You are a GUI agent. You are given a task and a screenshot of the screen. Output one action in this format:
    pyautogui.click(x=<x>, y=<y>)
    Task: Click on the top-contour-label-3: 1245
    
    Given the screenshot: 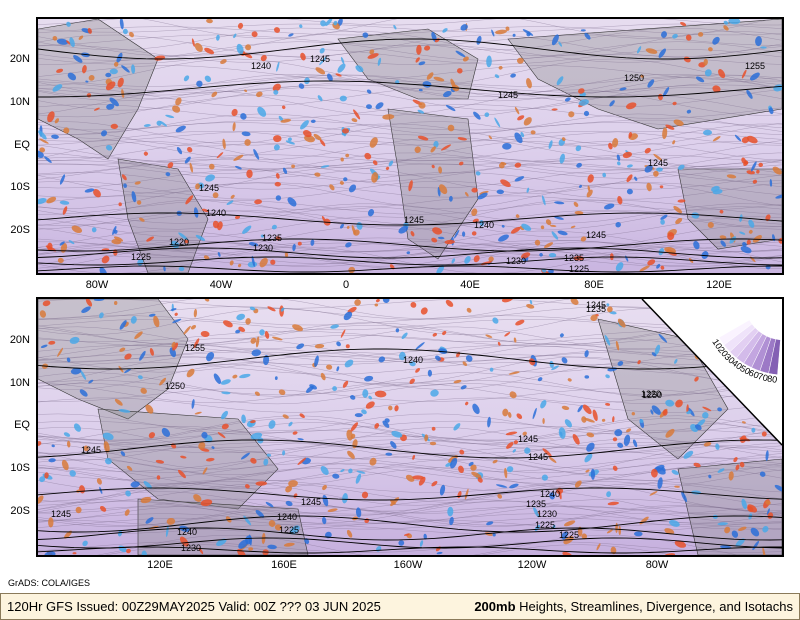 What is the action you would take?
    pyautogui.click(x=508, y=95)
    